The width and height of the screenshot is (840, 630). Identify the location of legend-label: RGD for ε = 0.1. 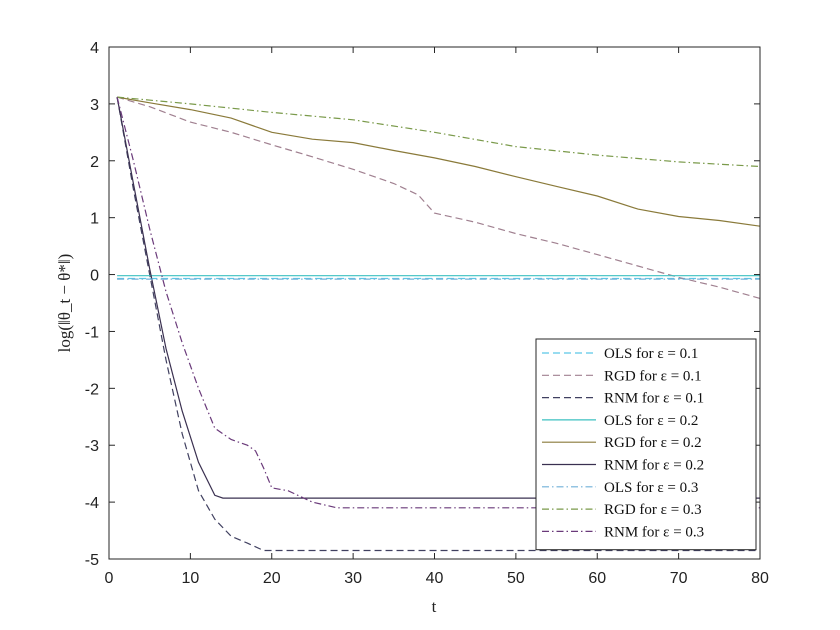
(653, 376).